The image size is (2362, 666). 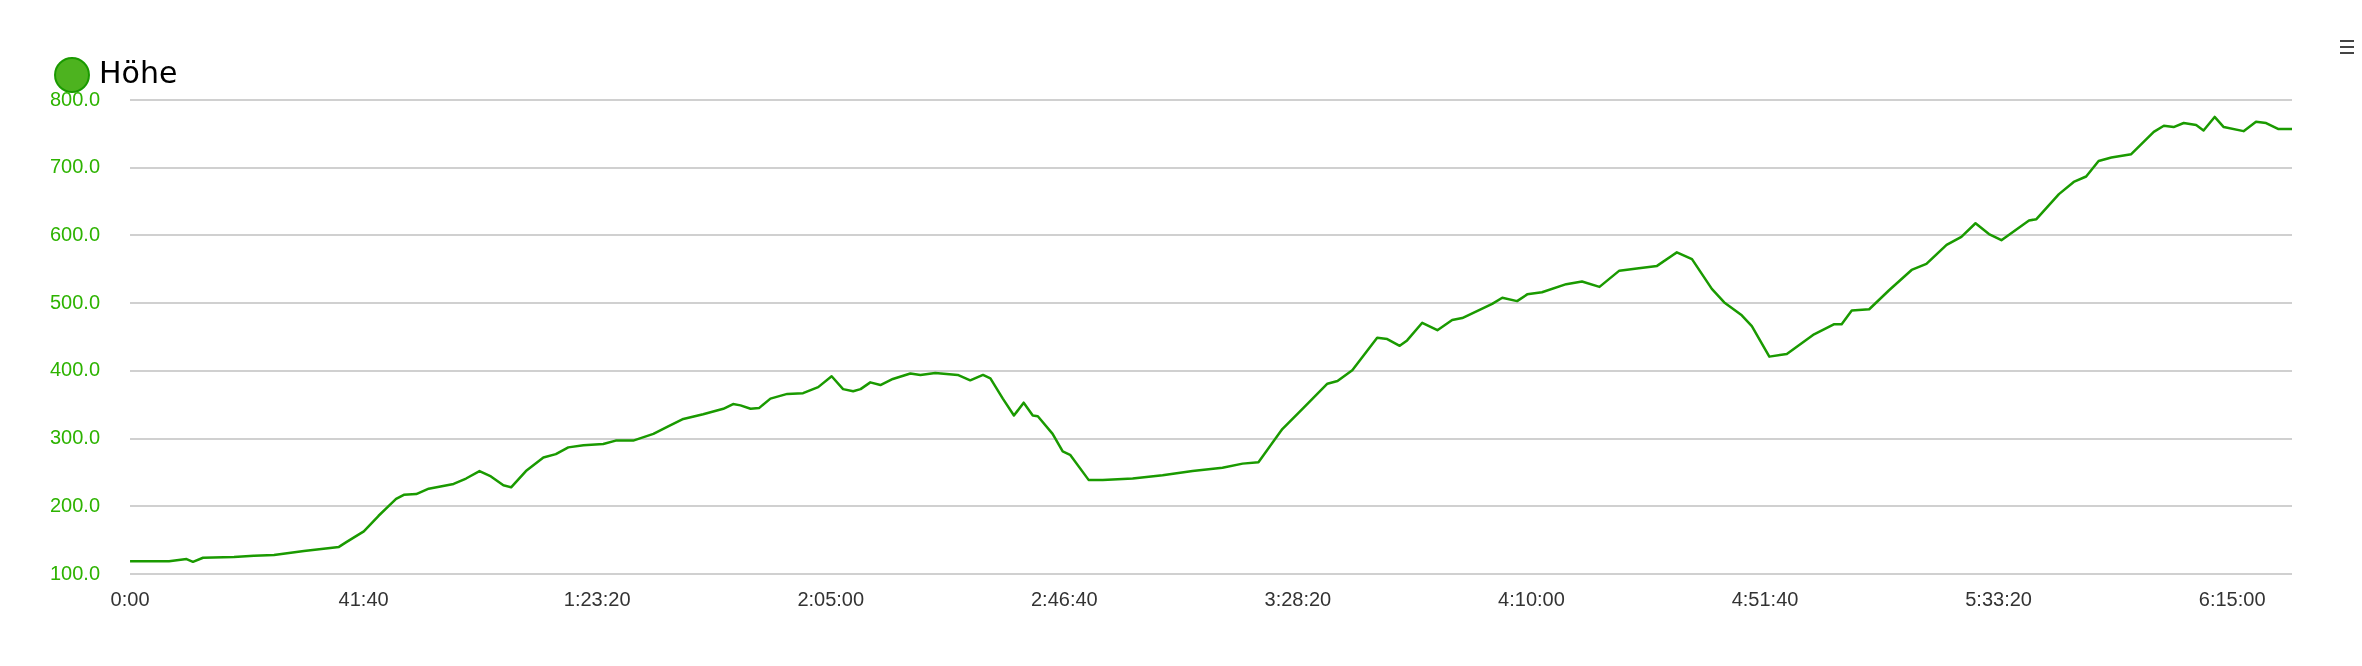 I want to click on x-tick-label: 5:33:20, so click(x=1998, y=598).